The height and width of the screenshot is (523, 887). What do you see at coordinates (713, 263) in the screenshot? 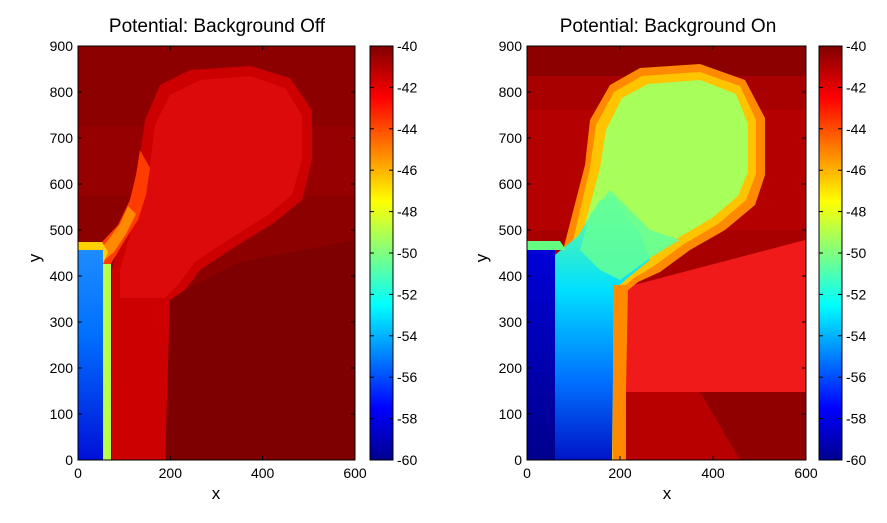
I see `x-tick: 400` at bounding box center [713, 263].